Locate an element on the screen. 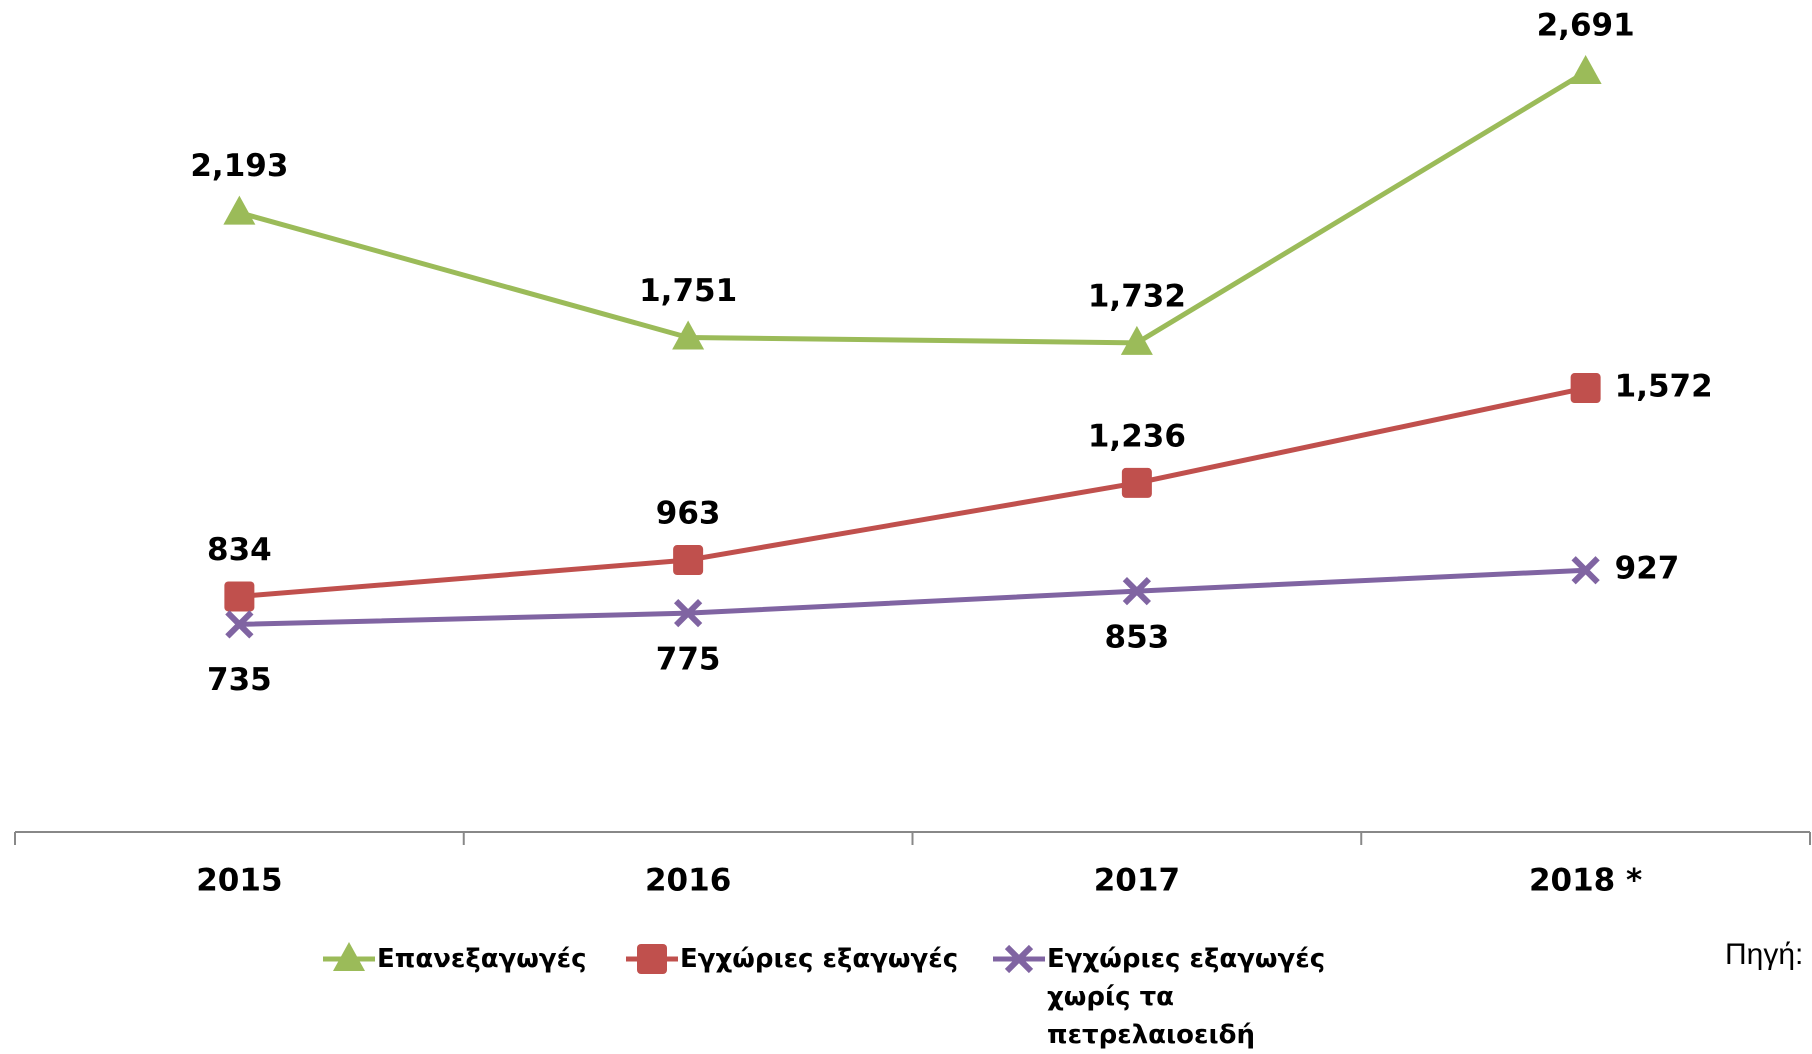 The image size is (1812, 1054). legend-label: Εγχώριες εξαγωγές χωρίς τα πετρελαιοειδή is located at coordinates (1186, 997).